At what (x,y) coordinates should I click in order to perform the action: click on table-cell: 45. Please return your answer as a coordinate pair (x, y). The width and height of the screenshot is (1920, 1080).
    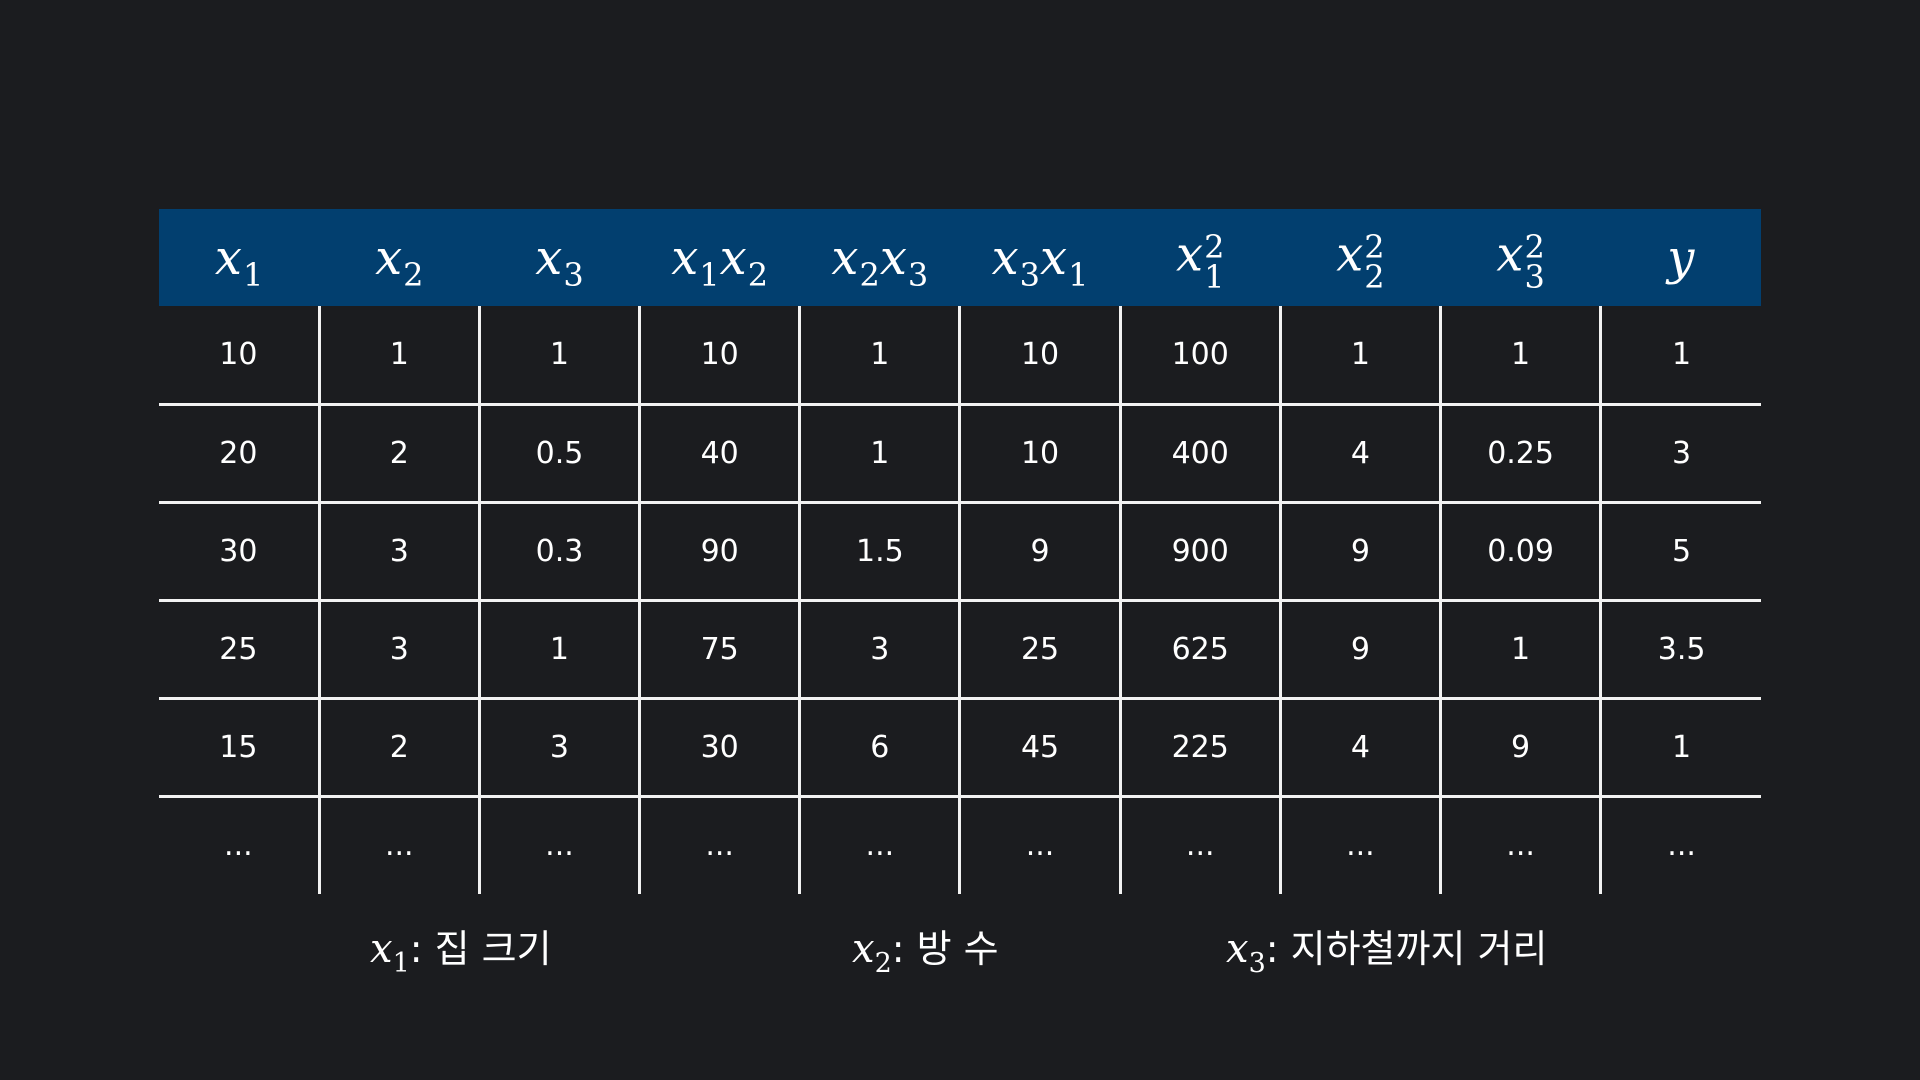
    Looking at the image, I should click on (1040, 748).